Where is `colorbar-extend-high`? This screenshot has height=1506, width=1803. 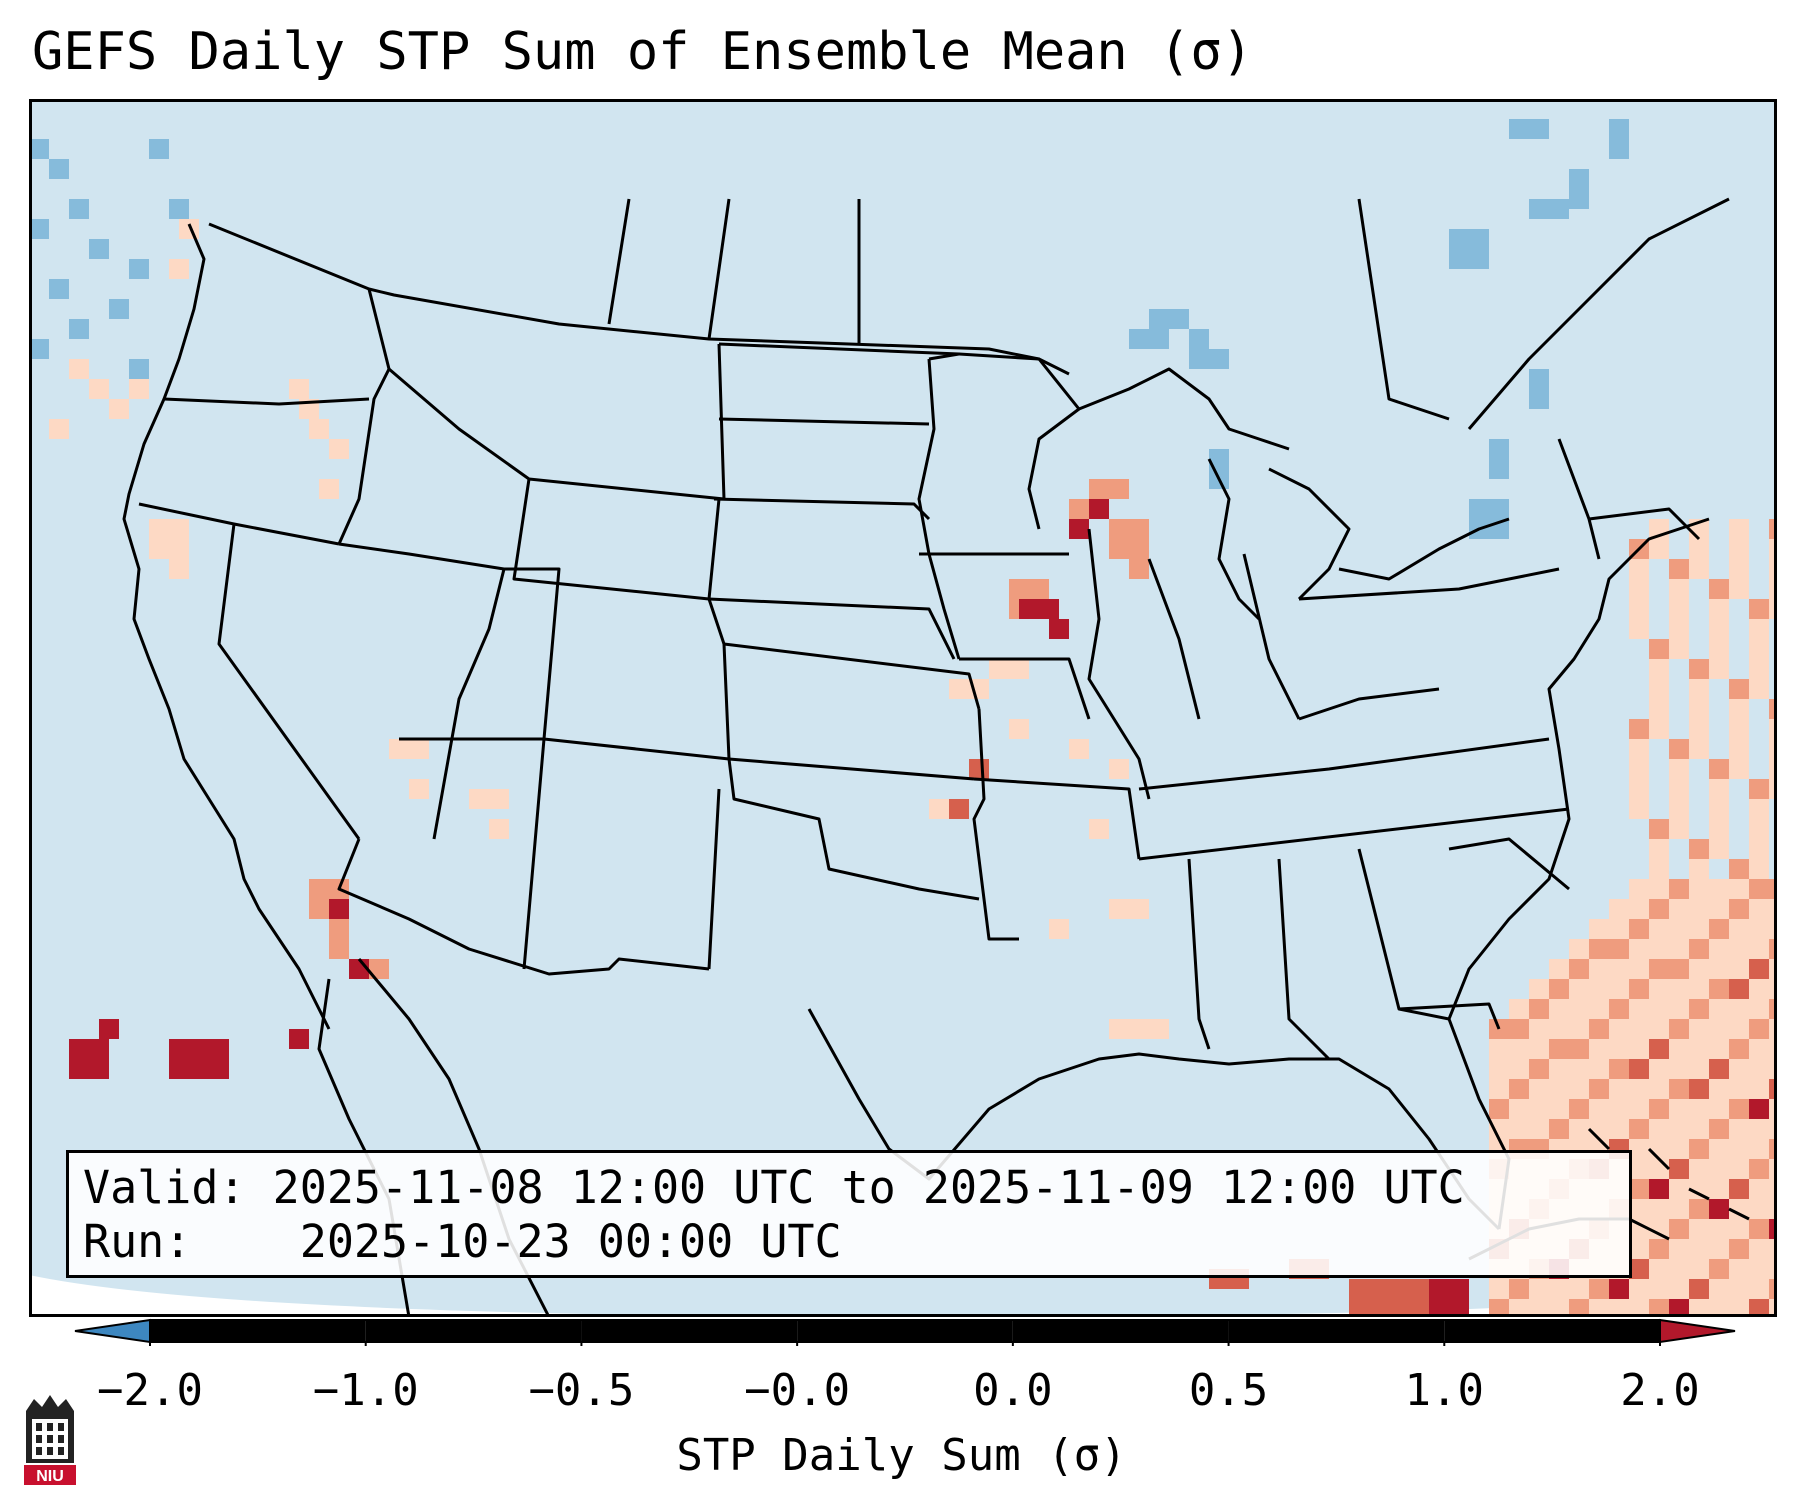 colorbar-extend-high is located at coordinates (1697, 1331).